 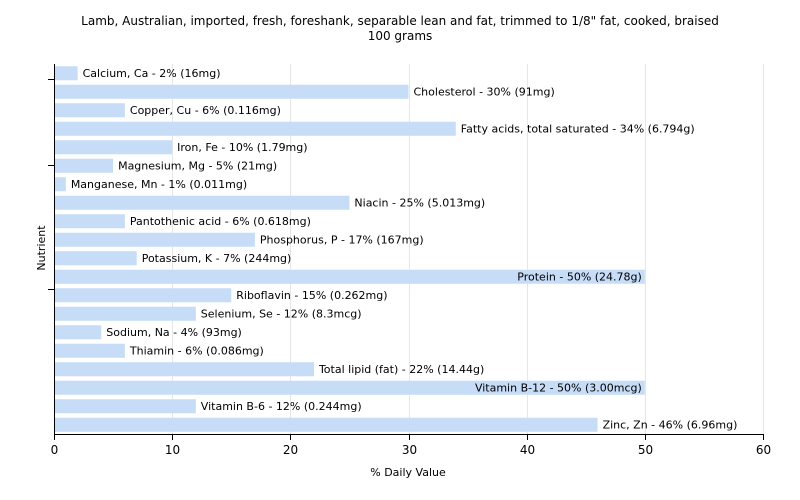 I want to click on bar-label: Riboflavin - 15% (0.262mg), so click(x=311, y=295).